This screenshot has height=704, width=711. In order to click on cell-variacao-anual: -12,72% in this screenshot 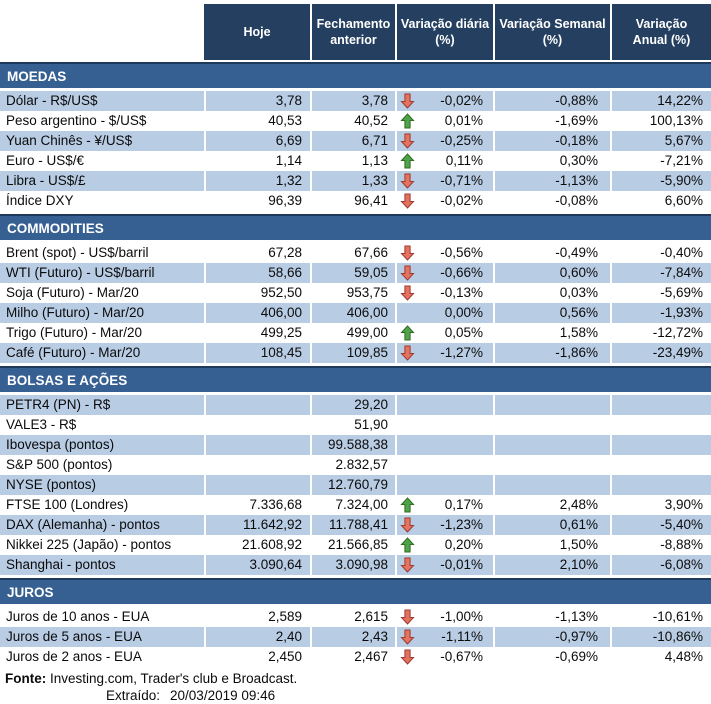, I will do `click(660, 333)`.